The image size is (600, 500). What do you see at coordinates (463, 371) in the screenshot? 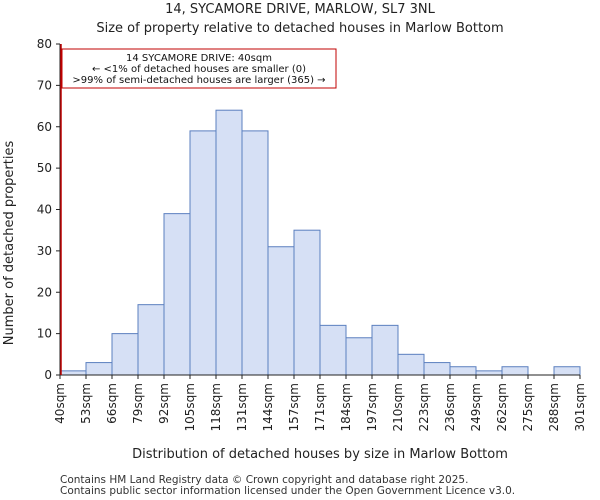
I see `bar-236sqm` at bounding box center [463, 371].